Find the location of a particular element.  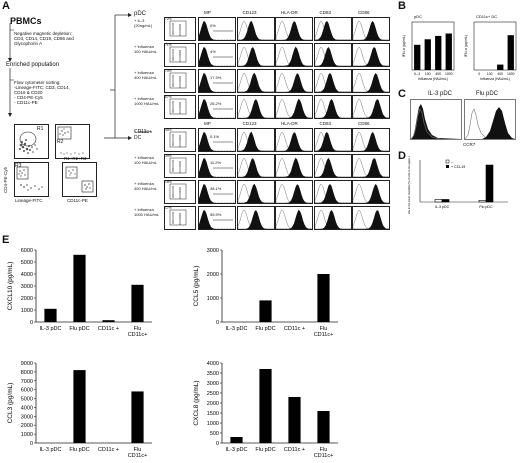

e1-cat-label-2: CD11c + is located at coordinates (108, 329).